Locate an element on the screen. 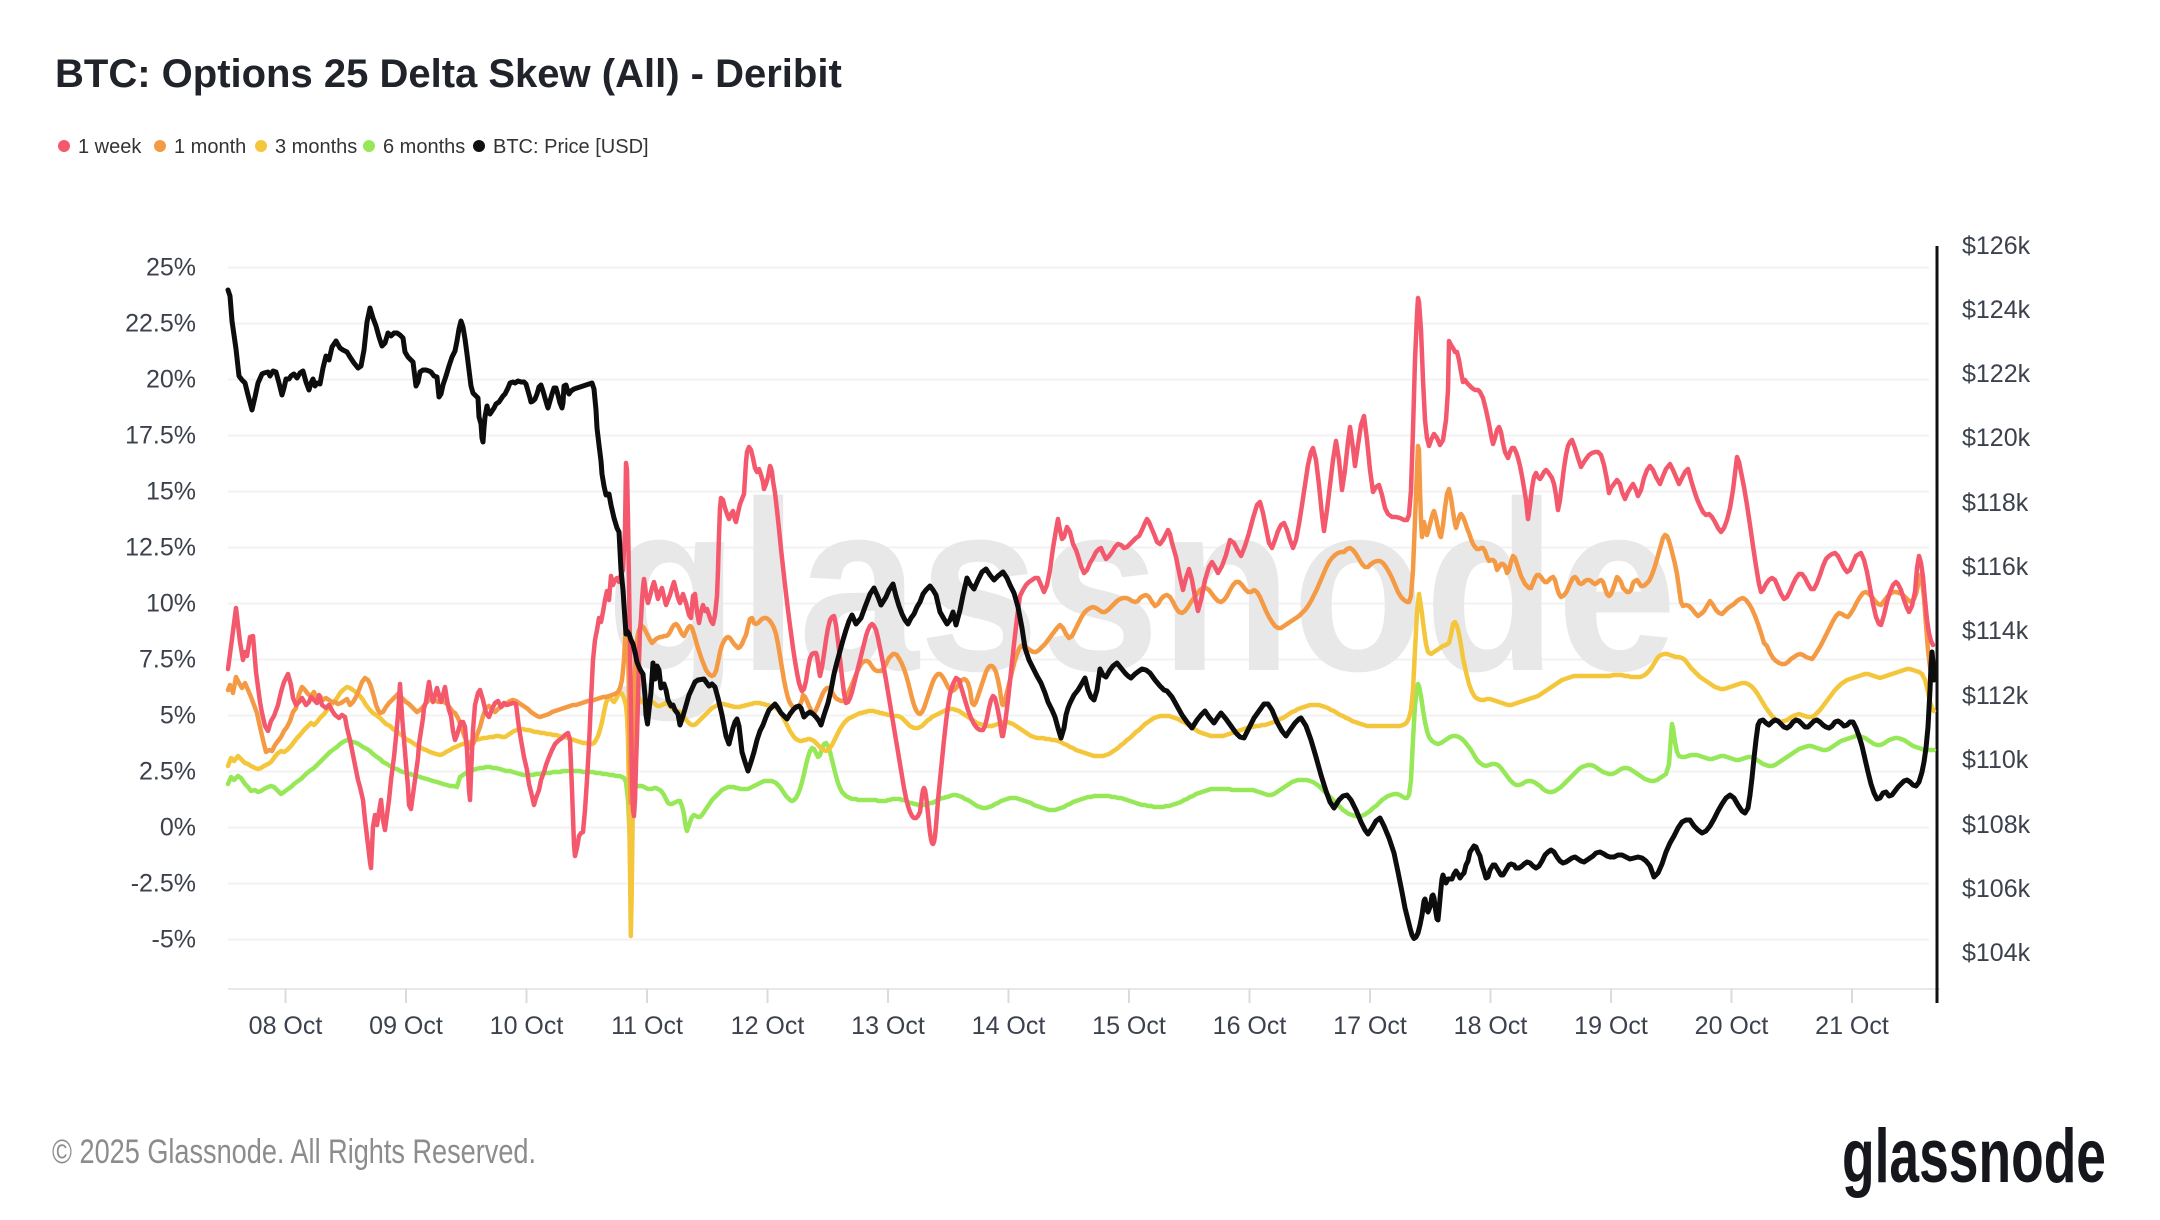  svg-text: 14 Oct is located at coordinates (1009, 1026).